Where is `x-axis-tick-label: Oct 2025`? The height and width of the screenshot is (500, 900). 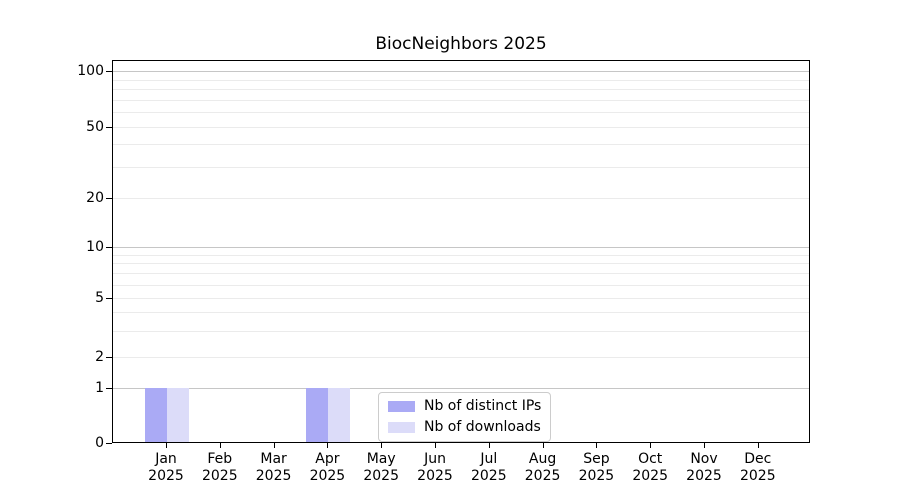
x-axis-tick-label: Oct 2025 is located at coordinates (650, 468).